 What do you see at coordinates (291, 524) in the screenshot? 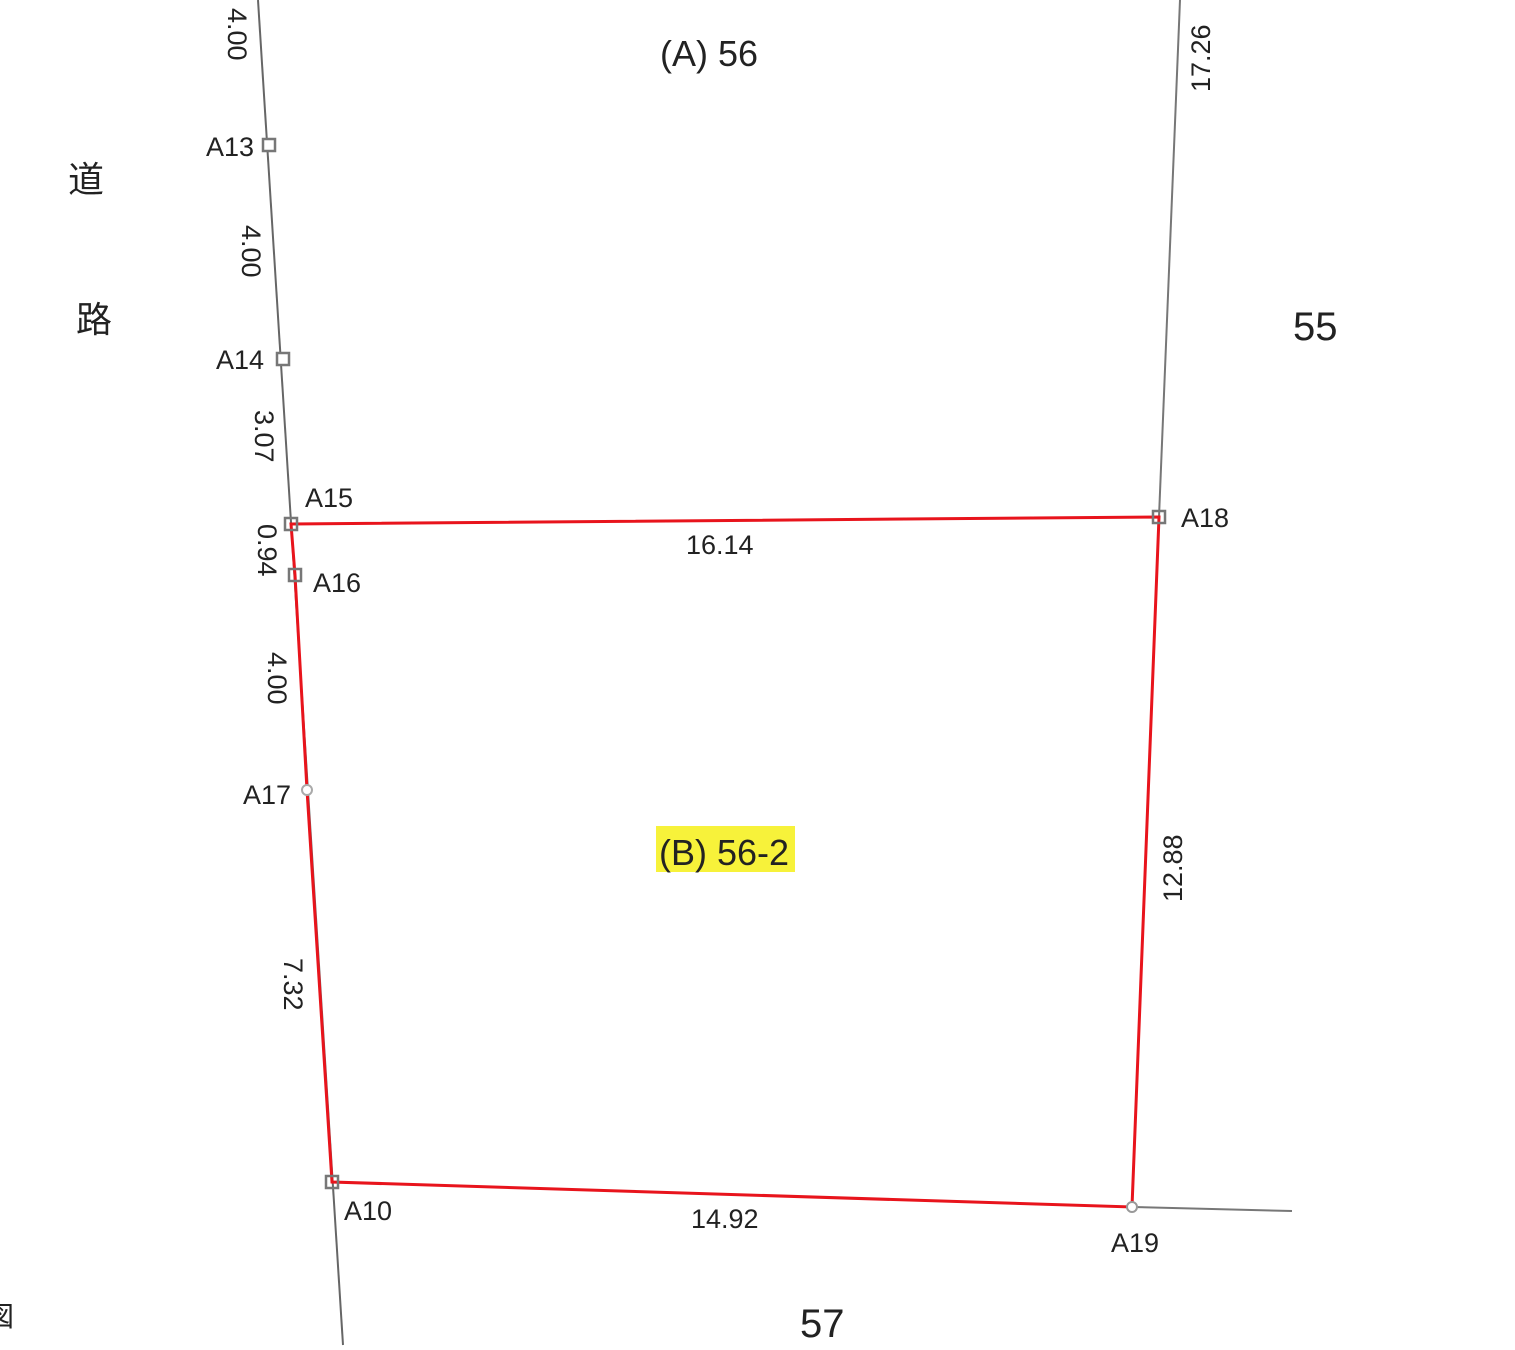
I see `point-marker-a15` at bounding box center [291, 524].